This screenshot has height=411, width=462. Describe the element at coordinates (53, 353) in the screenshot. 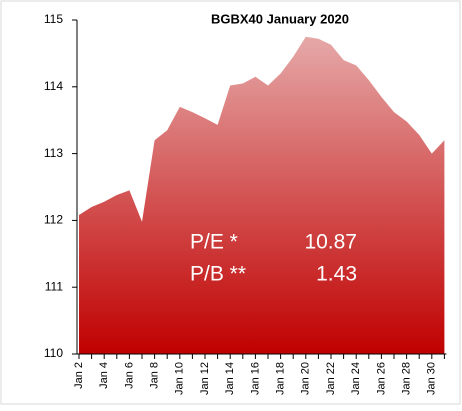

I see `y-tick-label: 110` at that location.